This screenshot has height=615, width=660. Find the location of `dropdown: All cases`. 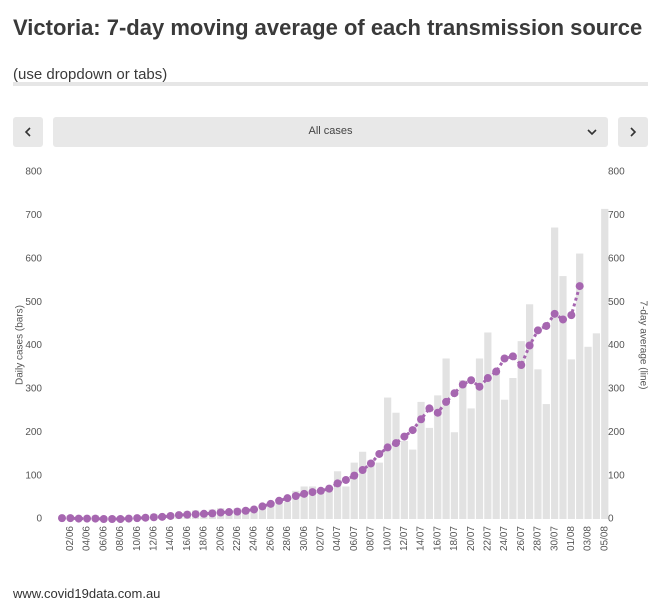

dropdown: All cases is located at coordinates (330, 132).